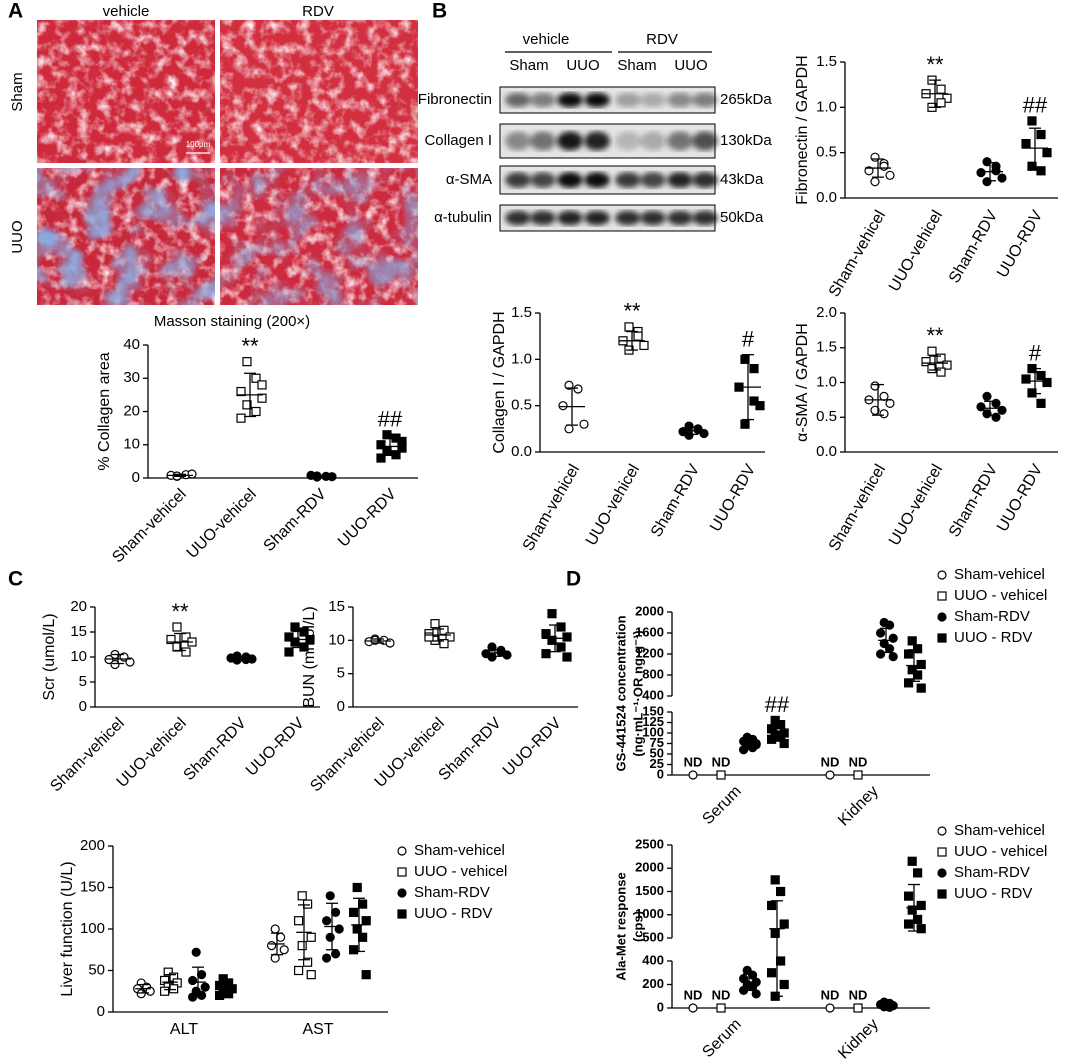 The width and height of the screenshot is (1065, 1063). I want to click on y-tick-label: 800, so click(653, 673).